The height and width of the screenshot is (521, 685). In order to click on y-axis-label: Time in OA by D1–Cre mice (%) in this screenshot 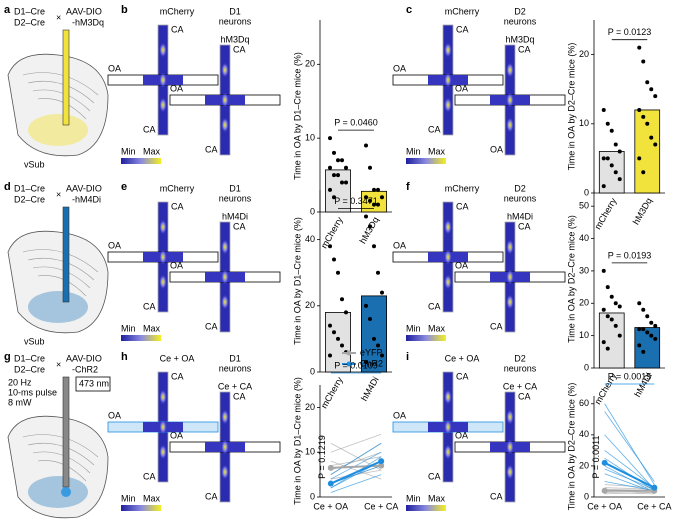, I will do `click(297, 281)`.